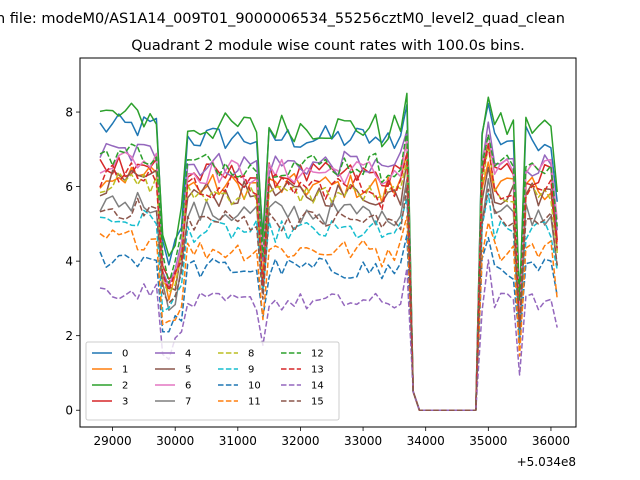  What do you see at coordinates (551, 441) in the screenshot?
I see `x-tick-label: 36000` at bounding box center [551, 441].